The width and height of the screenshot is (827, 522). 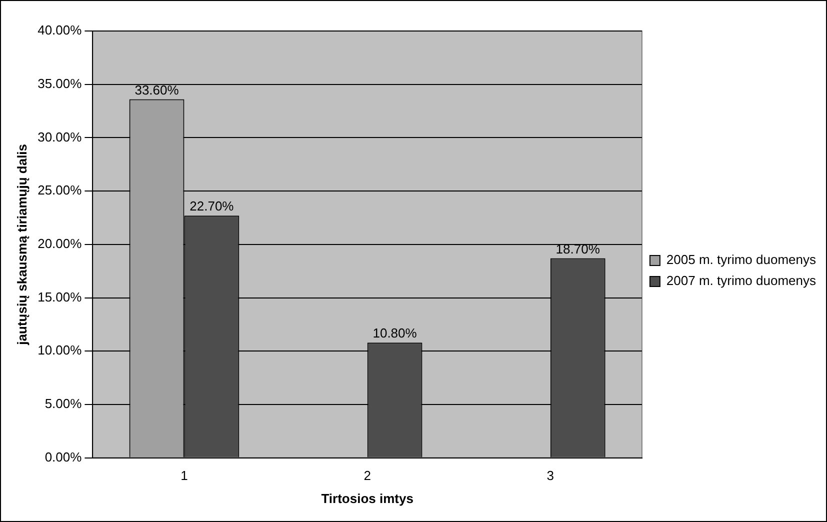 What do you see at coordinates (60, 136) in the screenshot?
I see `y-tick-label: 30.00%` at bounding box center [60, 136].